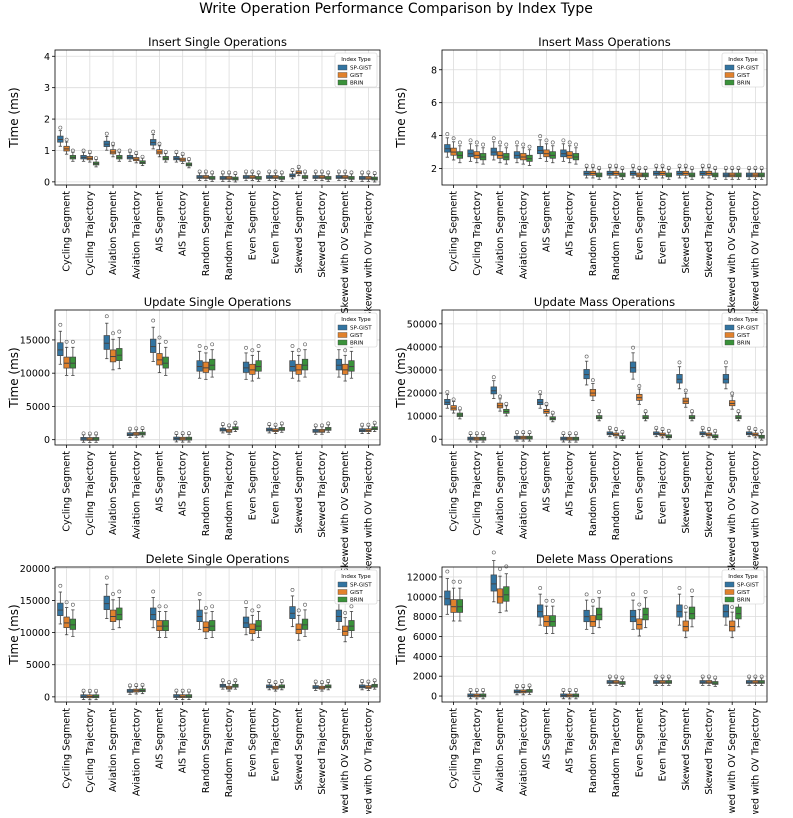 Image resolution: width=793 pixels, height=818 pixels. Describe the element at coordinates (38, 665) in the screenshot. I see `y-tick-label: 5000` at that location.